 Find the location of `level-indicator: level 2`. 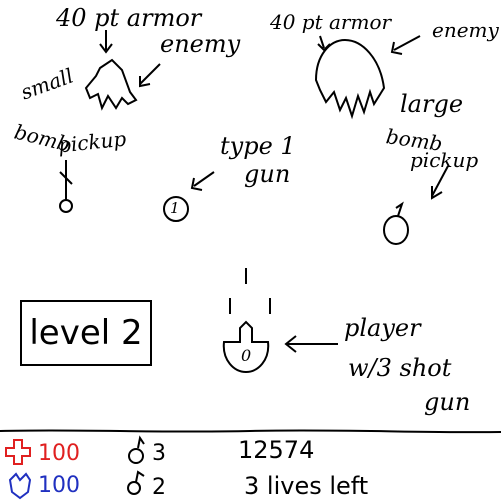

level-indicator: level 2 is located at coordinates (86, 333).